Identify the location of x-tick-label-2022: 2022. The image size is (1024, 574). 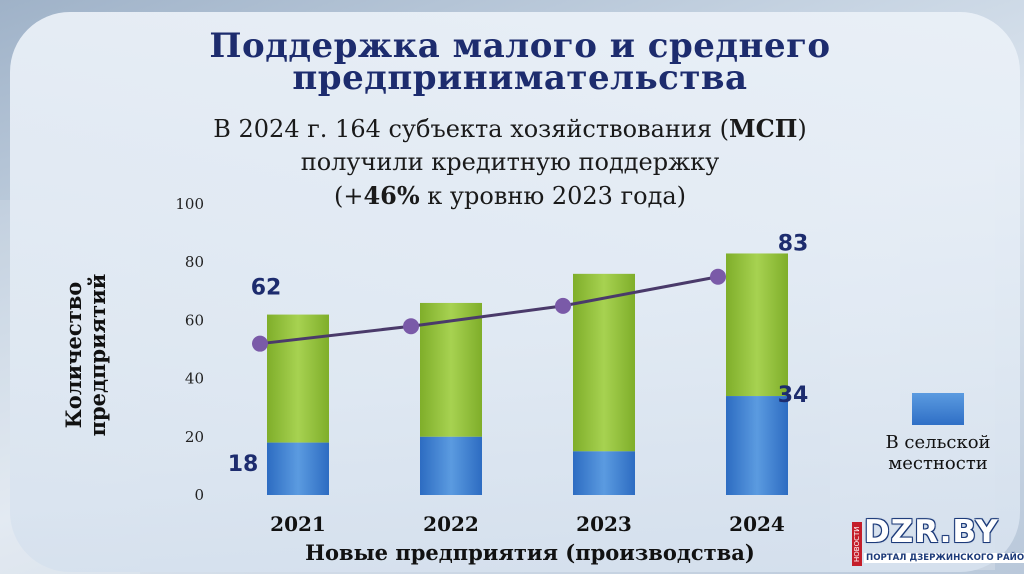
(451, 524).